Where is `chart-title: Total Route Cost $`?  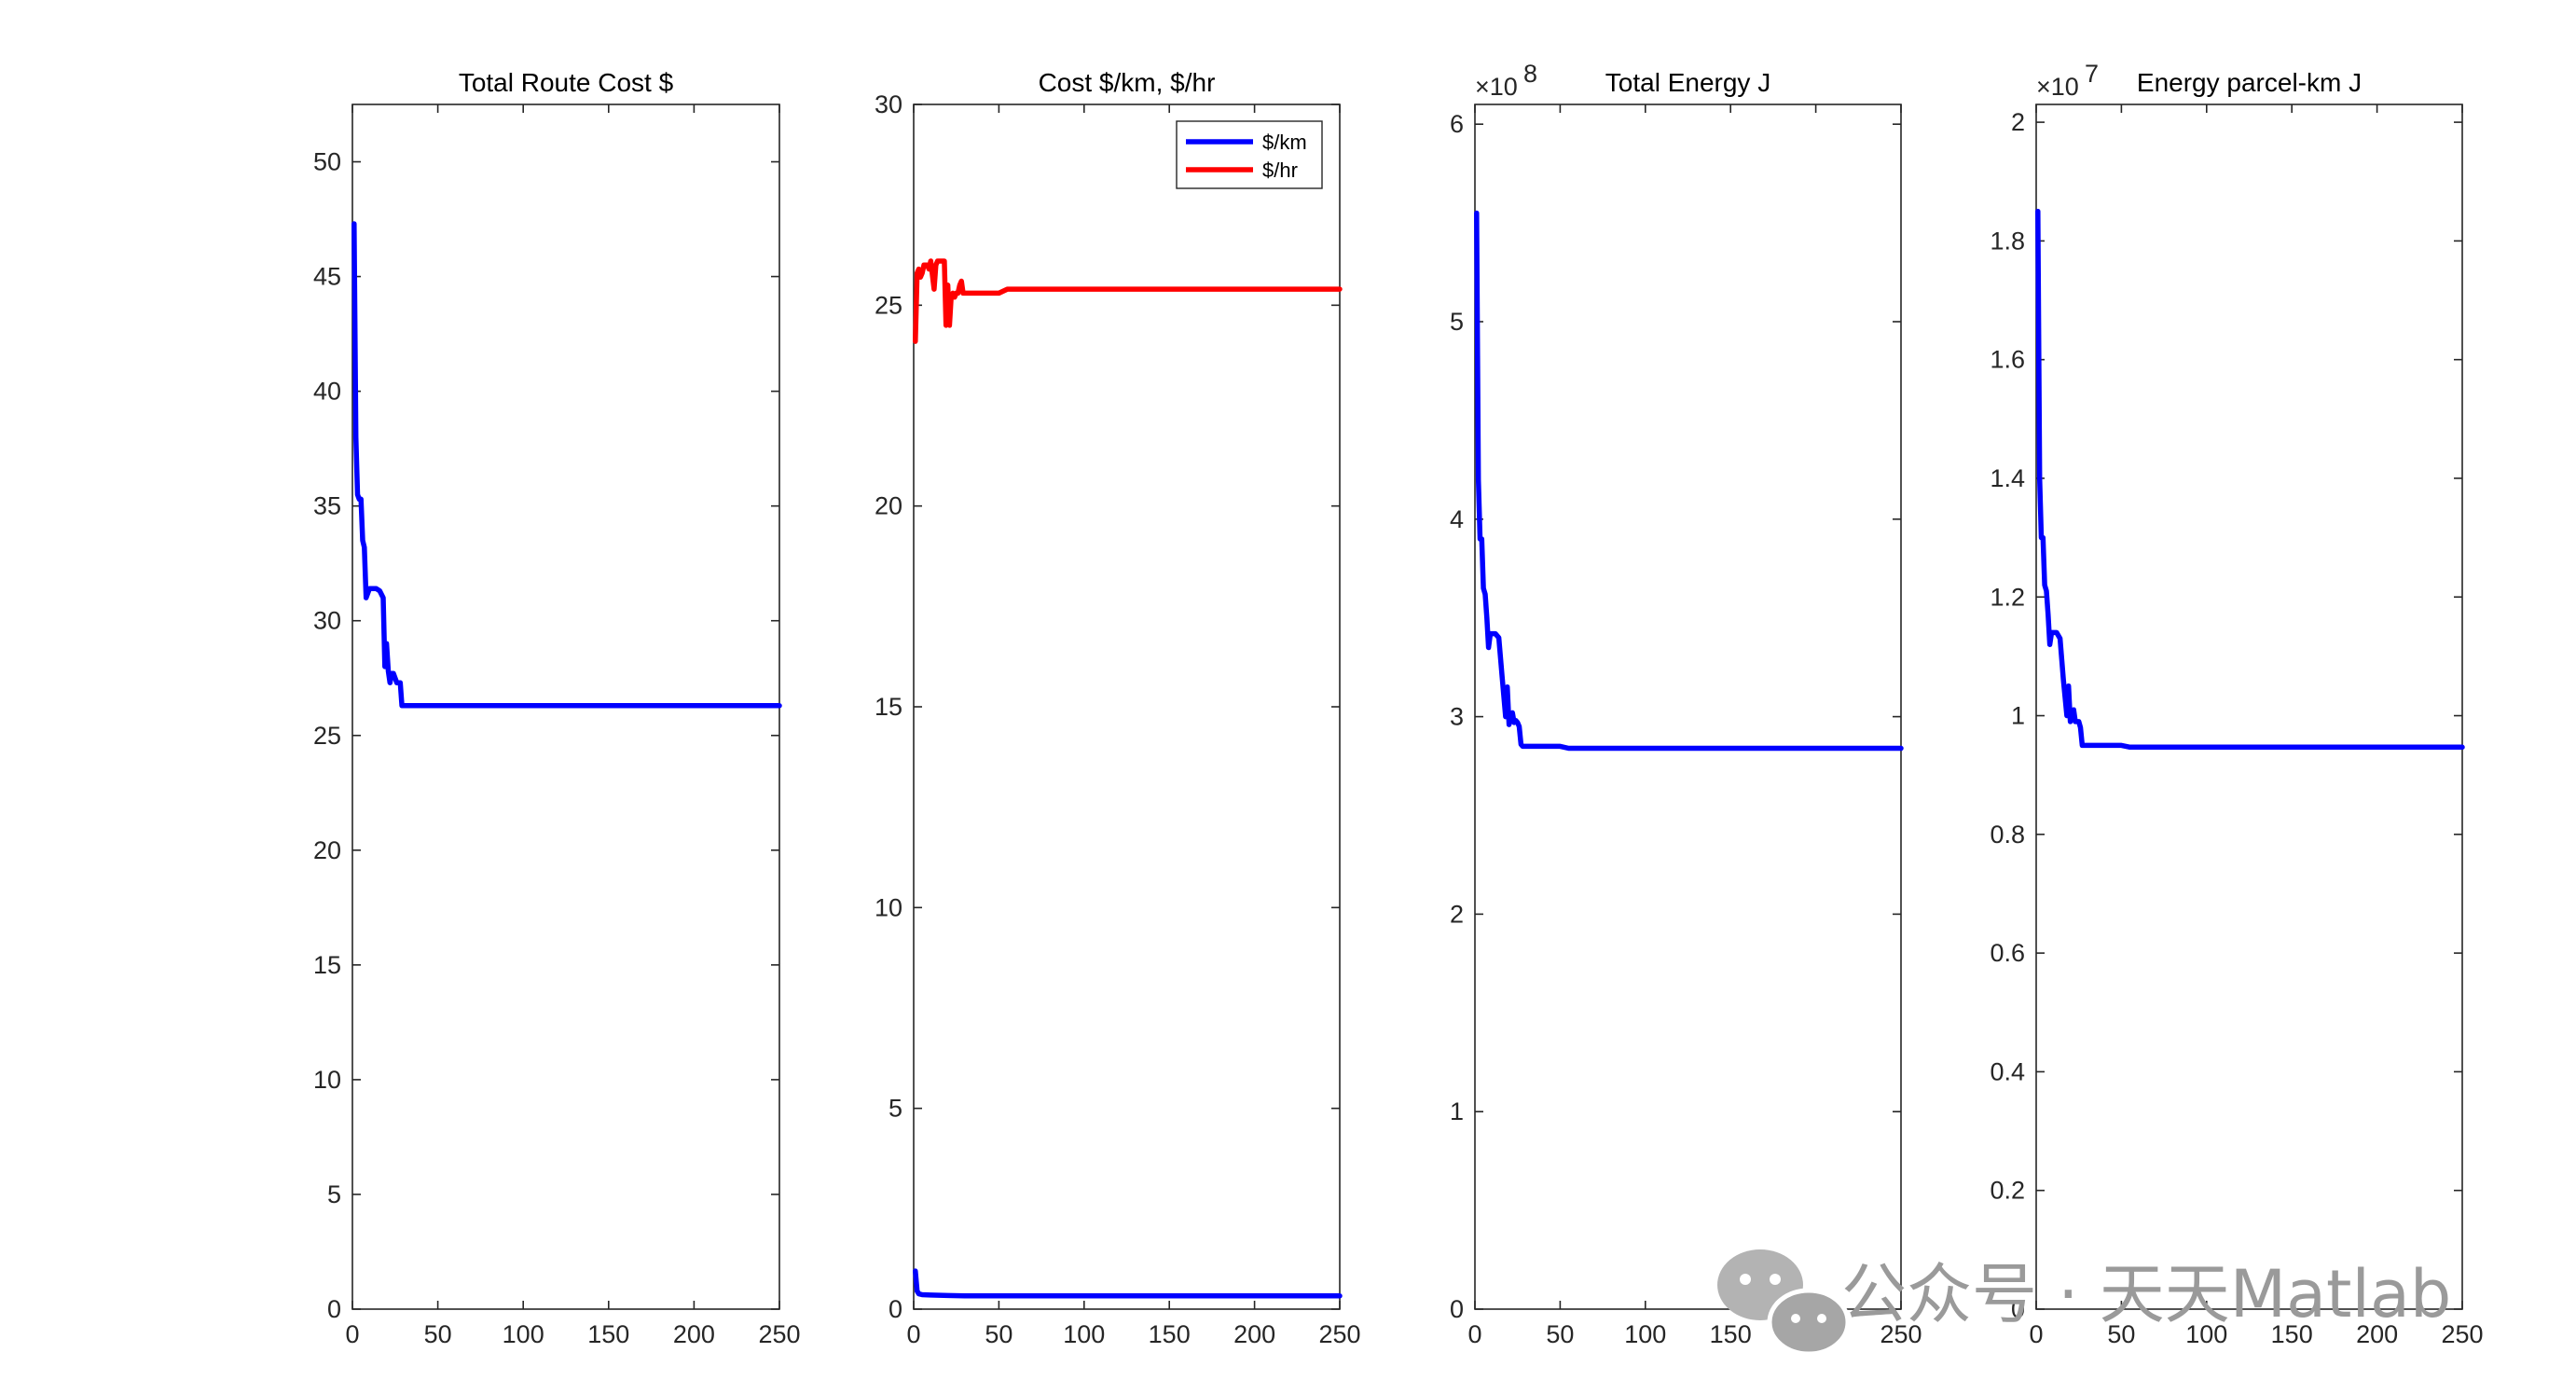
chart-title: Total Route Cost $ is located at coordinates (566, 82).